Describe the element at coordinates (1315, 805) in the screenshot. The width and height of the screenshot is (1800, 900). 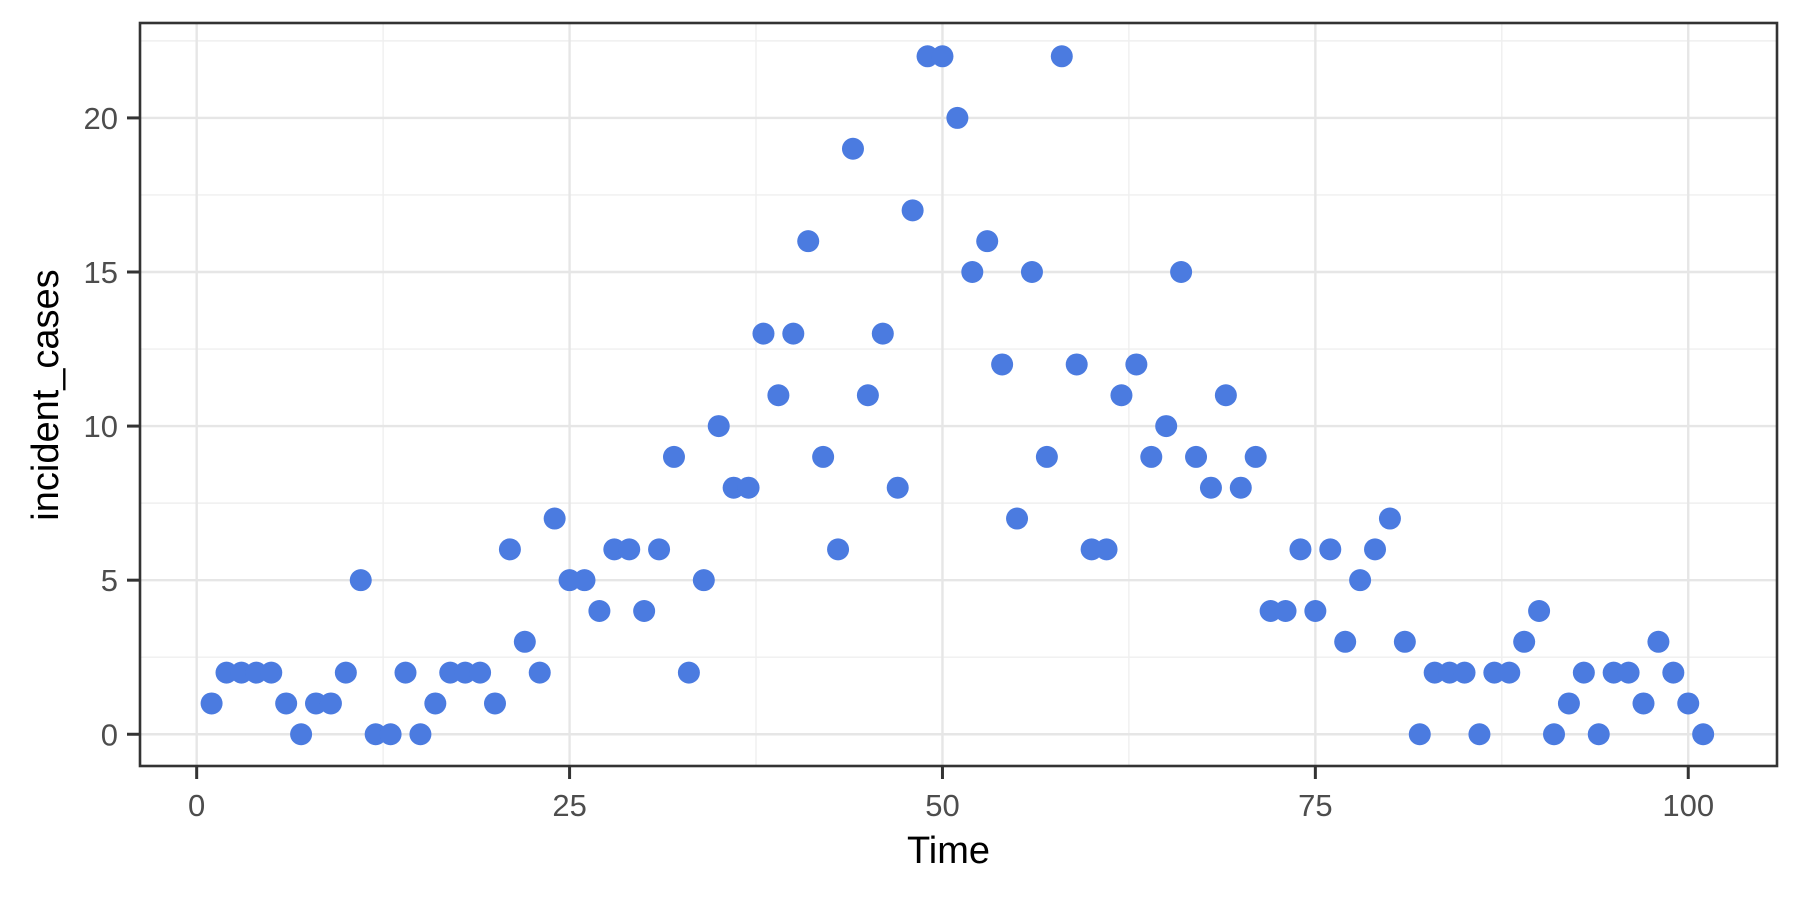
I see `x-tick-label: 75` at that location.